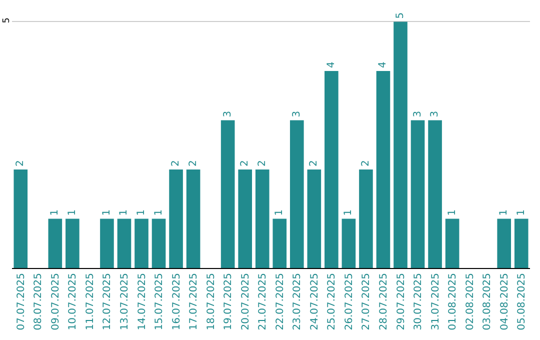  What do you see at coordinates (108, 301) in the screenshot?
I see `x-tick-label: 12.07.2025` at bounding box center [108, 301].